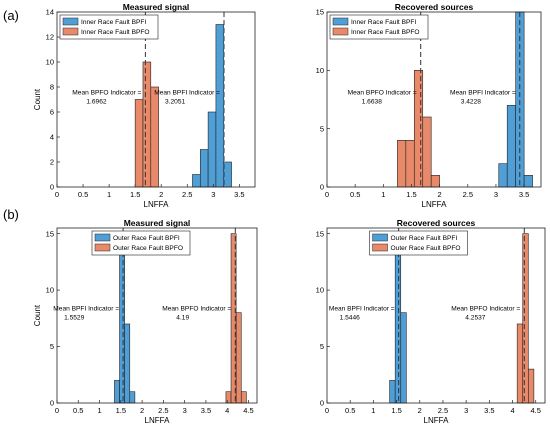 This screenshot has height=432, width=550. I want to click on chart-title: Recovered sources, so click(436, 223).